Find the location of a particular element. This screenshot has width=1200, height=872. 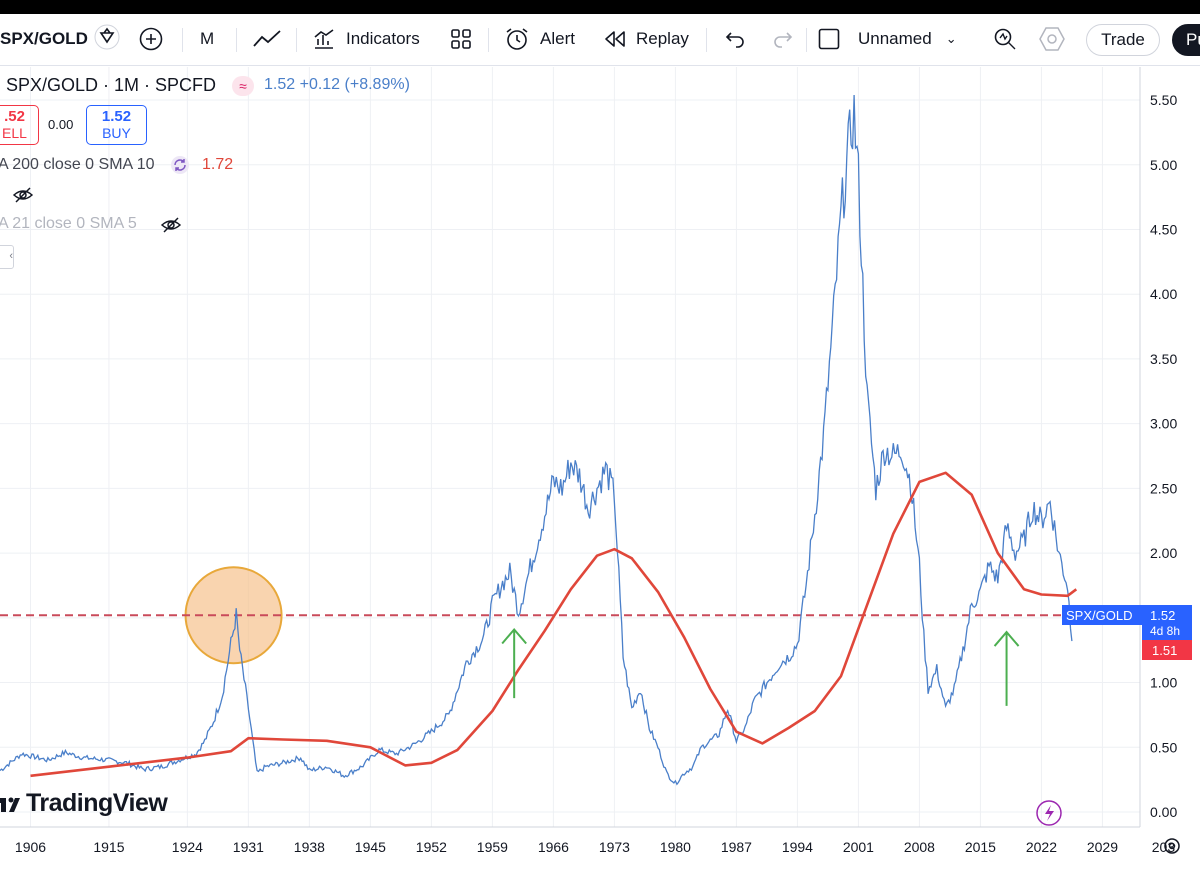

trade-label: Trade is located at coordinates (1123, 39).